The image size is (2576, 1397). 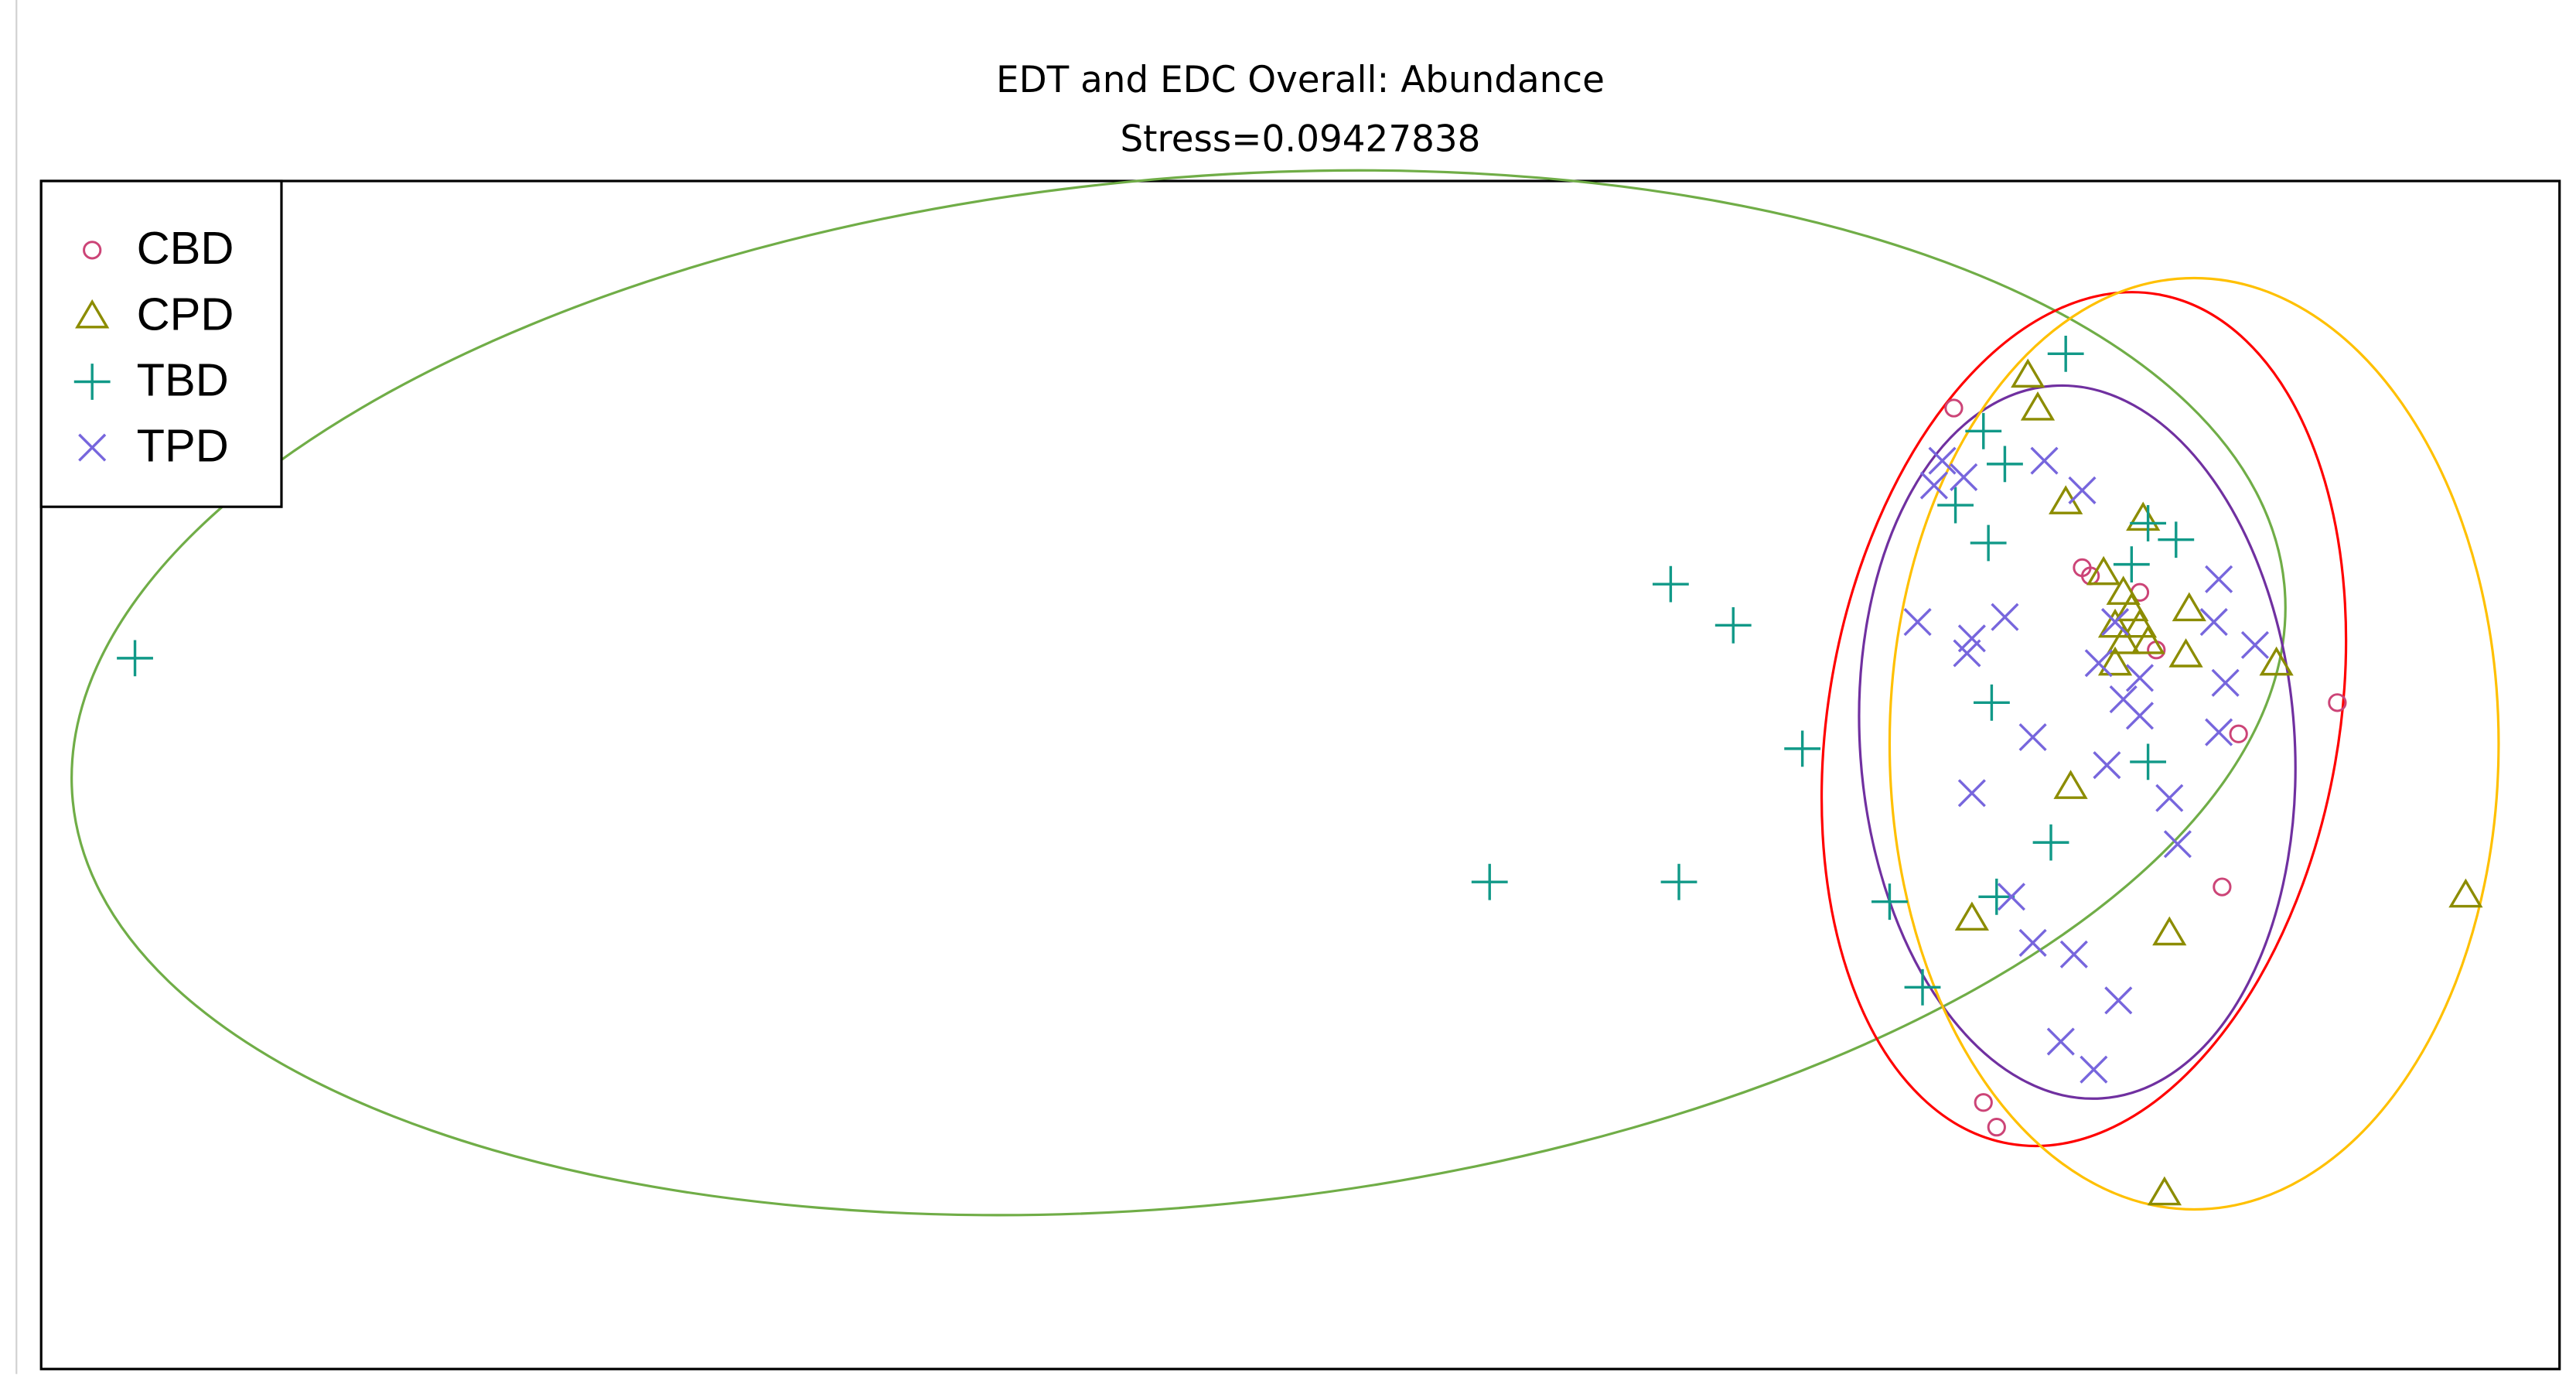 I want to click on legend-label: TBD, so click(x=183, y=379).